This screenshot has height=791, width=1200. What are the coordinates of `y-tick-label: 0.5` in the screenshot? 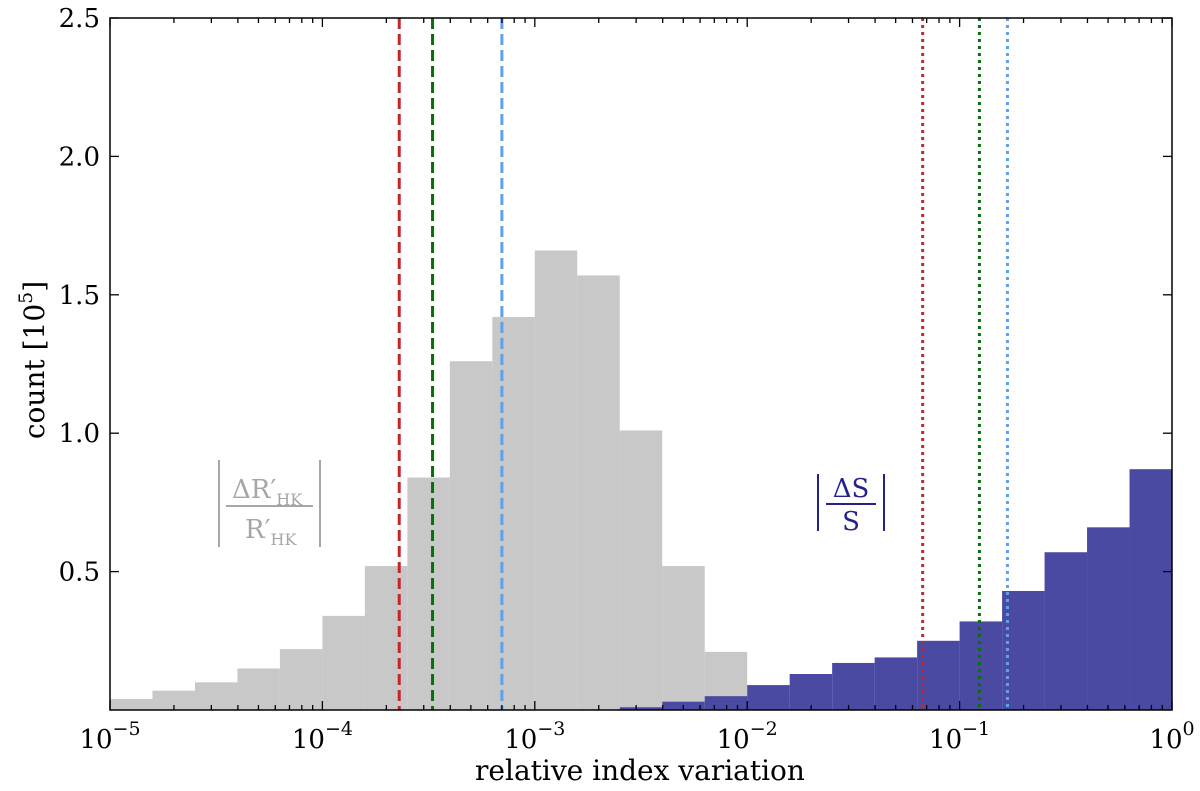 It's located at (79, 573).